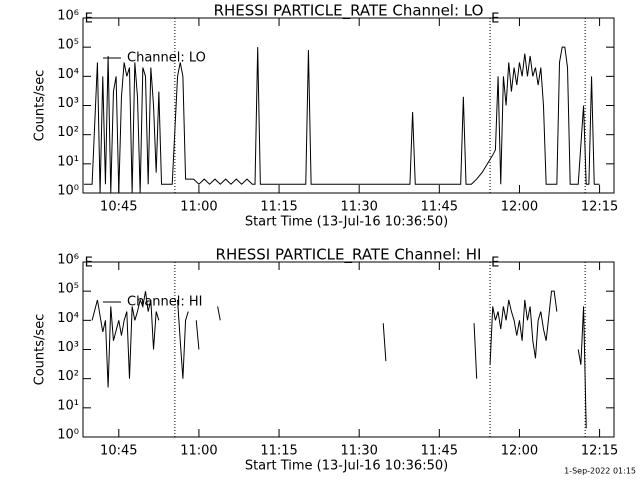 This screenshot has width=640, height=480. Describe the element at coordinates (600, 471) in the screenshot. I see `footer-date: 1-Sep-2022 01:15` at that location.